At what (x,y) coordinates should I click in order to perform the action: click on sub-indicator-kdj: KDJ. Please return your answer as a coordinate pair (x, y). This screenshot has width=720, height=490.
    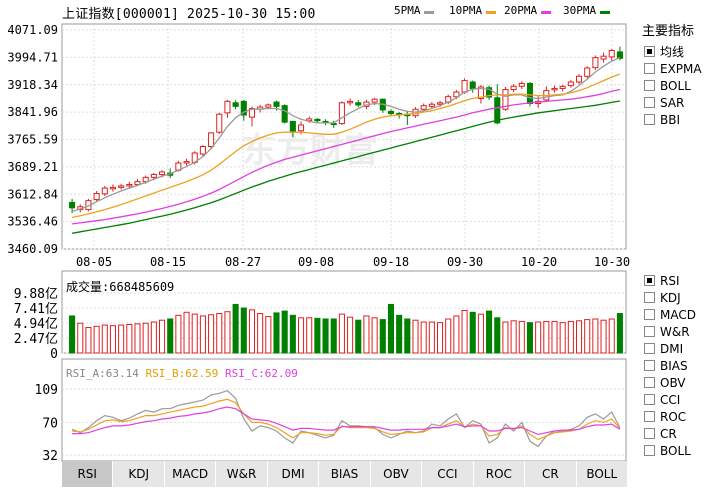
    Looking at the image, I should click on (662, 298).